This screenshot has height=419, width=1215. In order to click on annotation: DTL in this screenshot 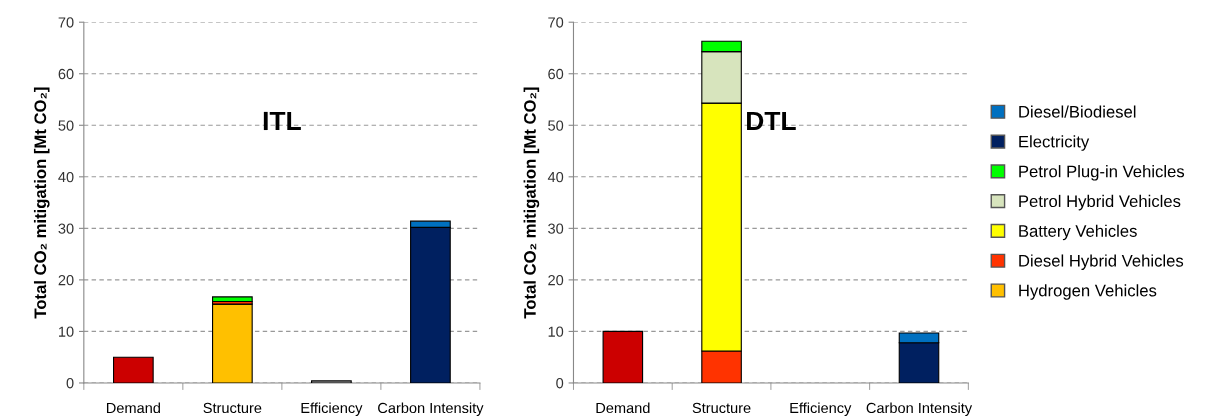, I will do `click(771, 121)`.